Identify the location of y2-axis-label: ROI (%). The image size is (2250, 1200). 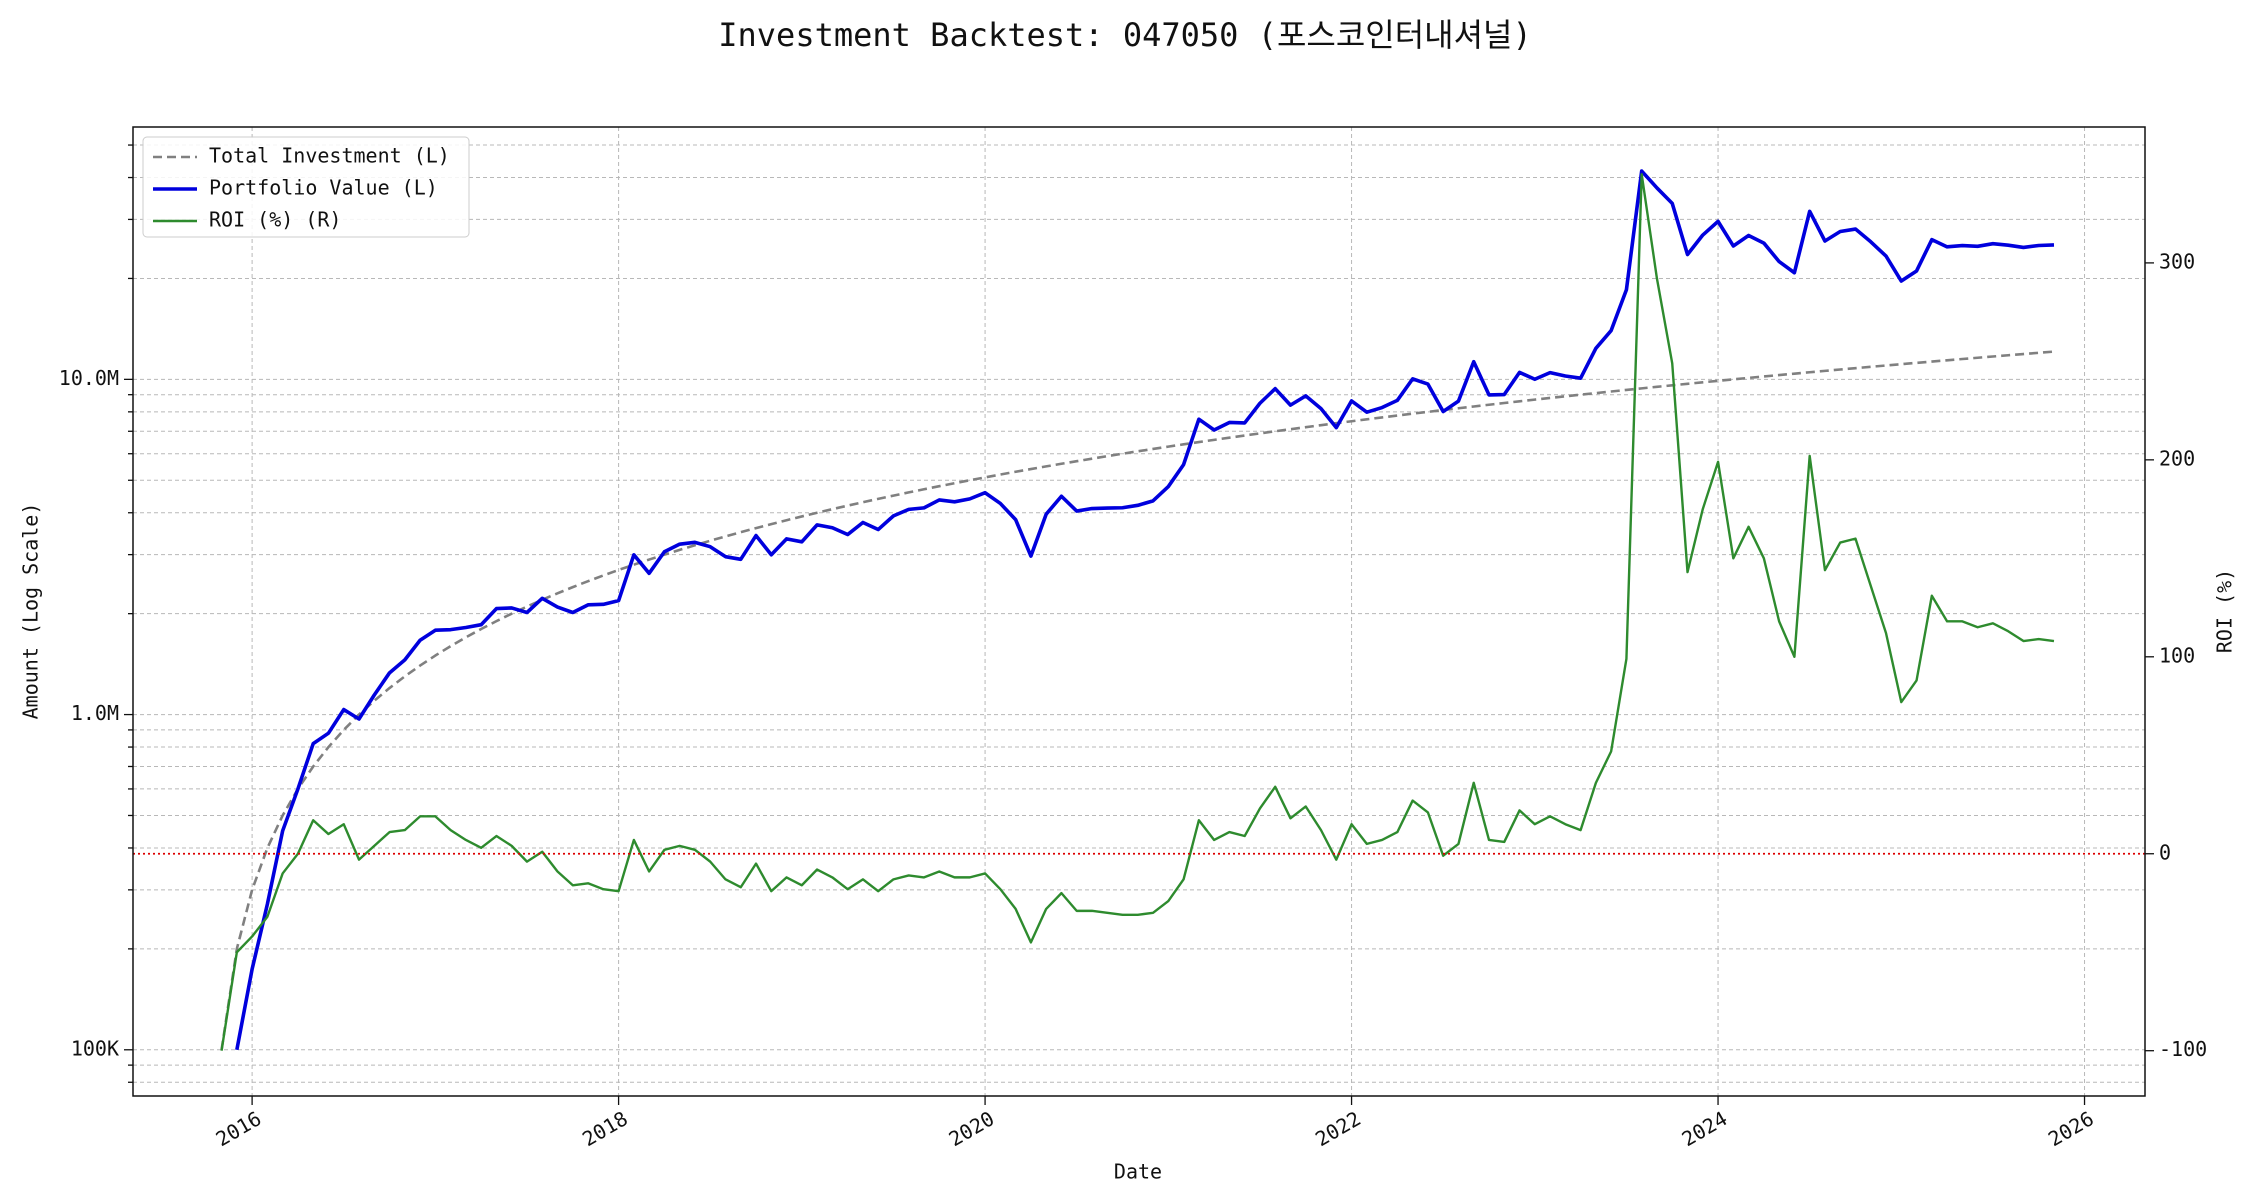
(2225, 611).